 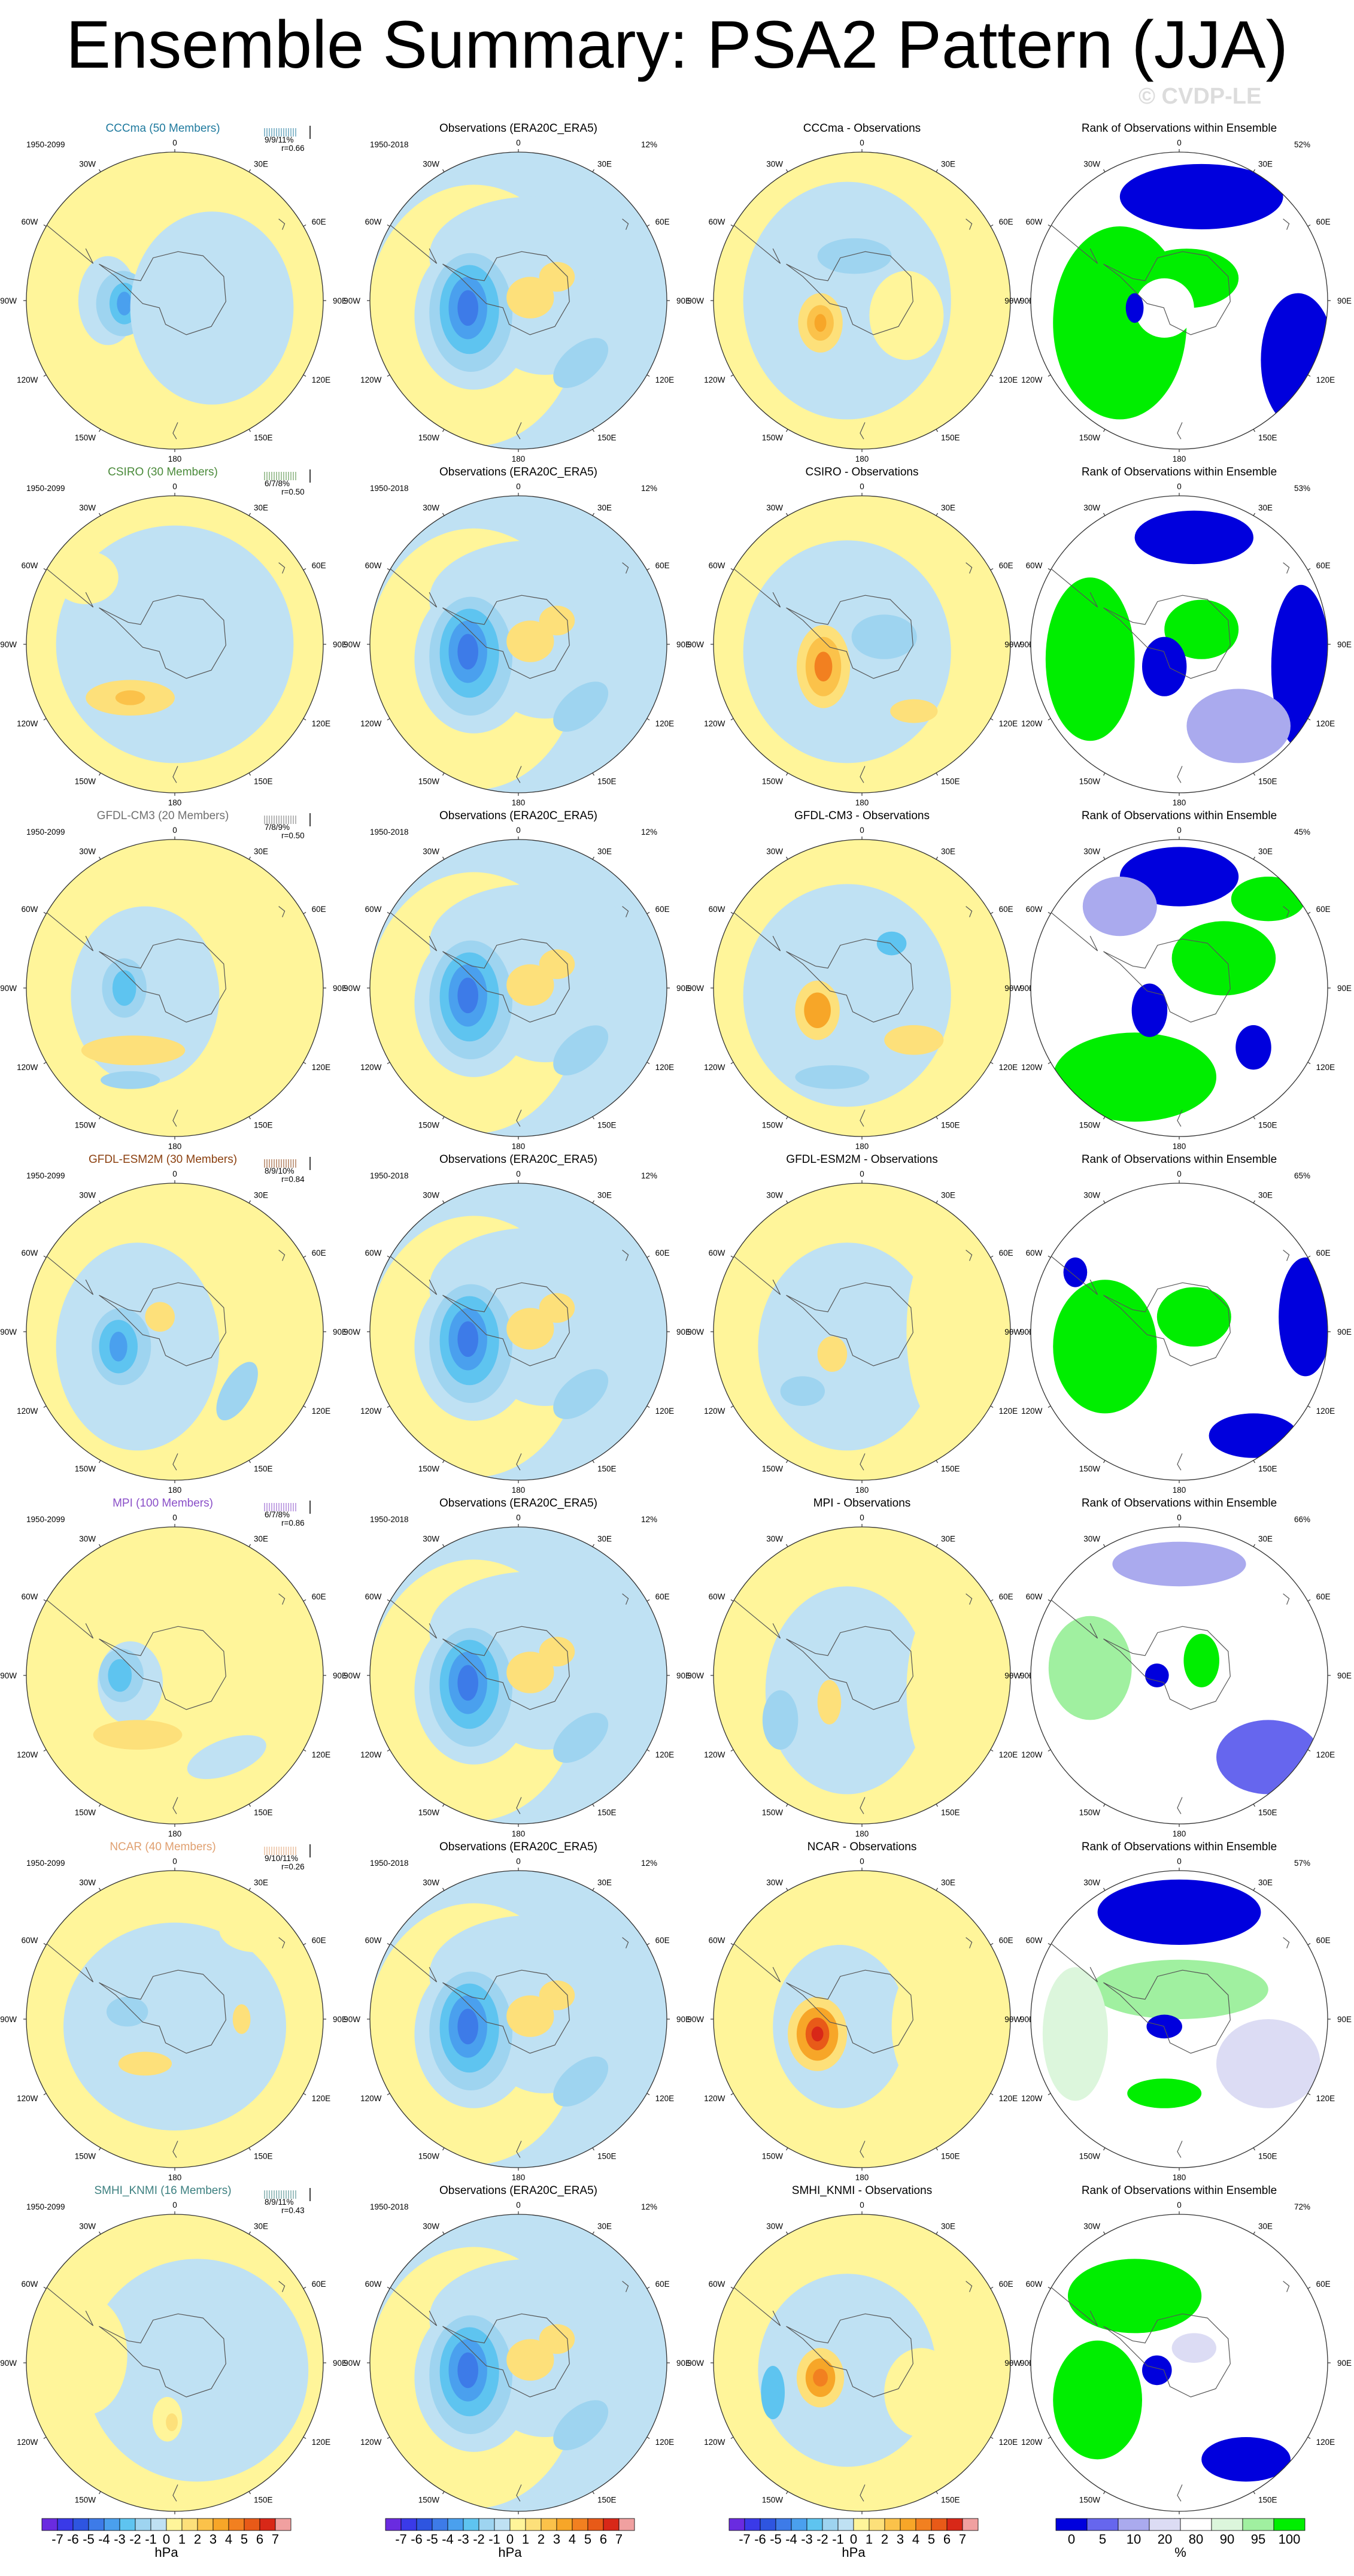 What do you see at coordinates (174, 1173) in the screenshot?
I see `longitude-label-0: 0` at bounding box center [174, 1173].